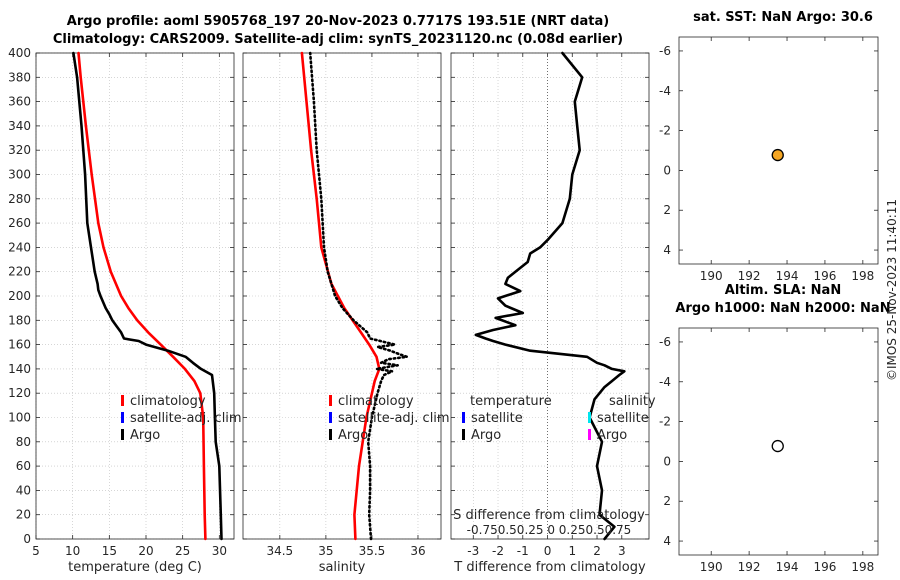 The width and height of the screenshot is (900, 580). Describe the element at coordinates (279, 551) in the screenshot. I see `salinity-xtick-label: 34.5` at that location.